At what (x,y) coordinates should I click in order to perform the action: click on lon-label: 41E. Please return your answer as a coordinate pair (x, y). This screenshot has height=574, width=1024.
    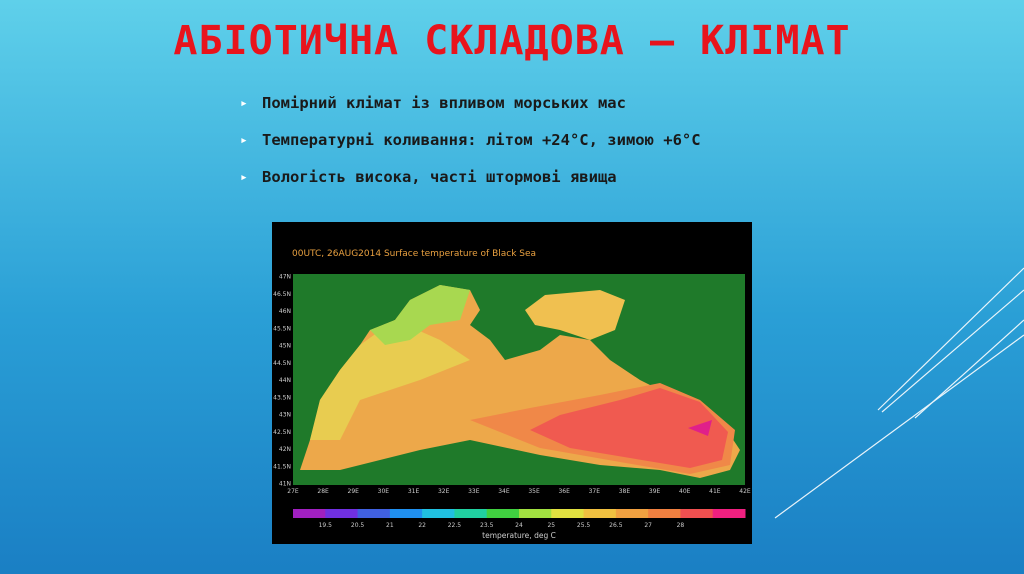
    Looking at the image, I should click on (715, 491).